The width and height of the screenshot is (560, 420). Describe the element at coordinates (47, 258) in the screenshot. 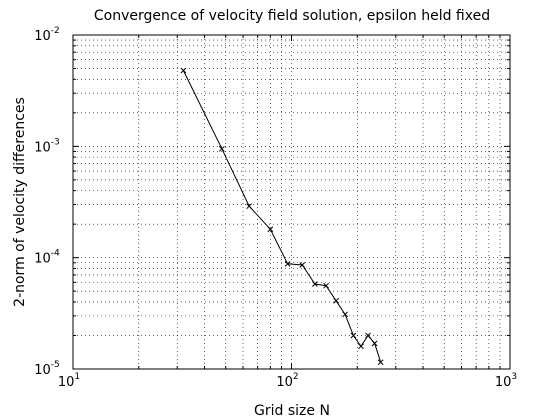

I see `y-tick-label: 10⁻⁴` at that location.